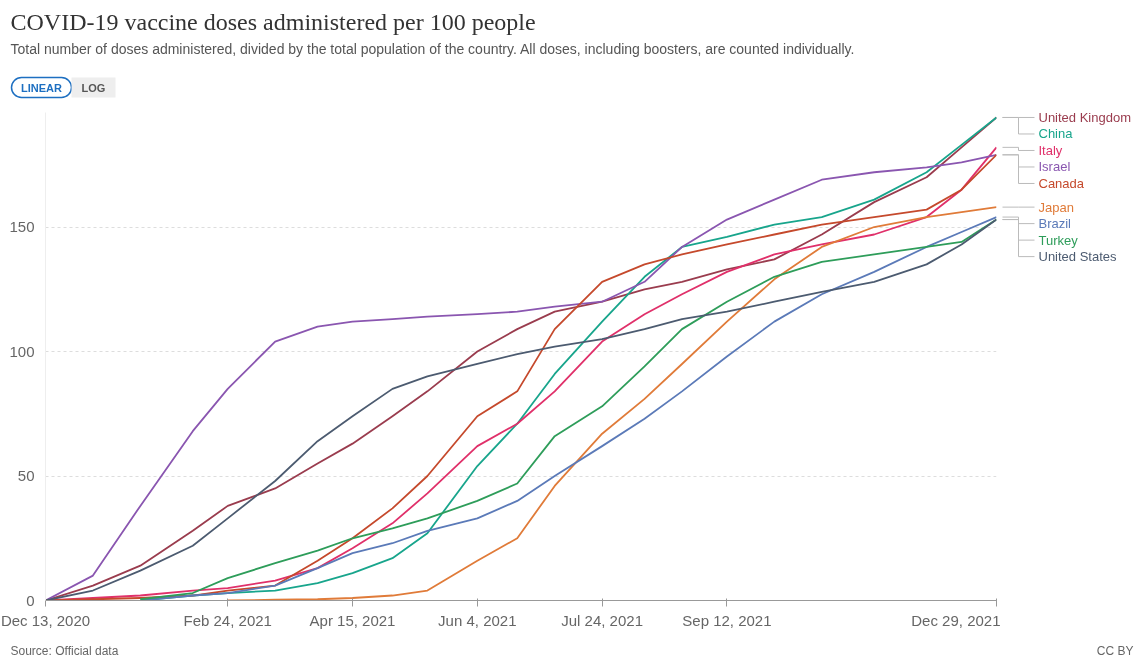  Describe the element at coordinates (602, 620) in the screenshot. I see `x-tick-label: Jul 24, 2021` at that location.